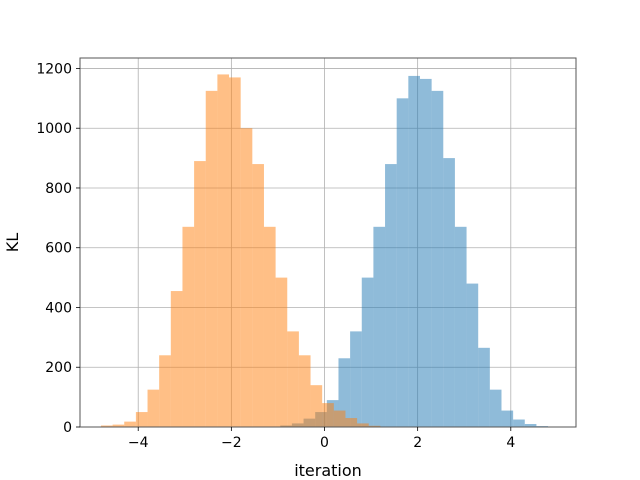  Describe the element at coordinates (58, 249) in the screenshot. I see `y-tick-label: 600` at that location.